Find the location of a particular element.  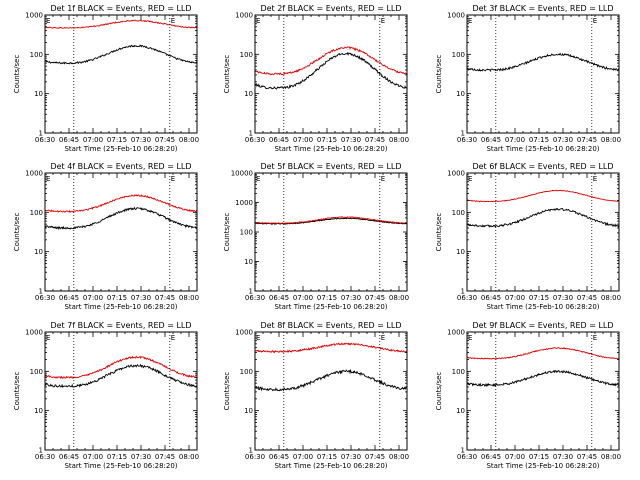

plot-title: Det 2f BLACK = Events, RED = LLD is located at coordinates (330, 8).